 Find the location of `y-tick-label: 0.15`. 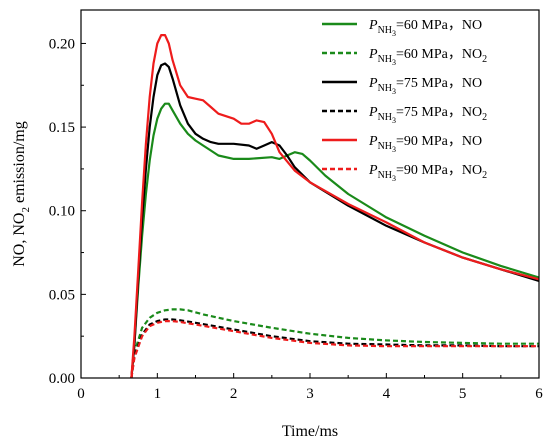

y-tick-label: 0.15 is located at coordinates (62, 128).